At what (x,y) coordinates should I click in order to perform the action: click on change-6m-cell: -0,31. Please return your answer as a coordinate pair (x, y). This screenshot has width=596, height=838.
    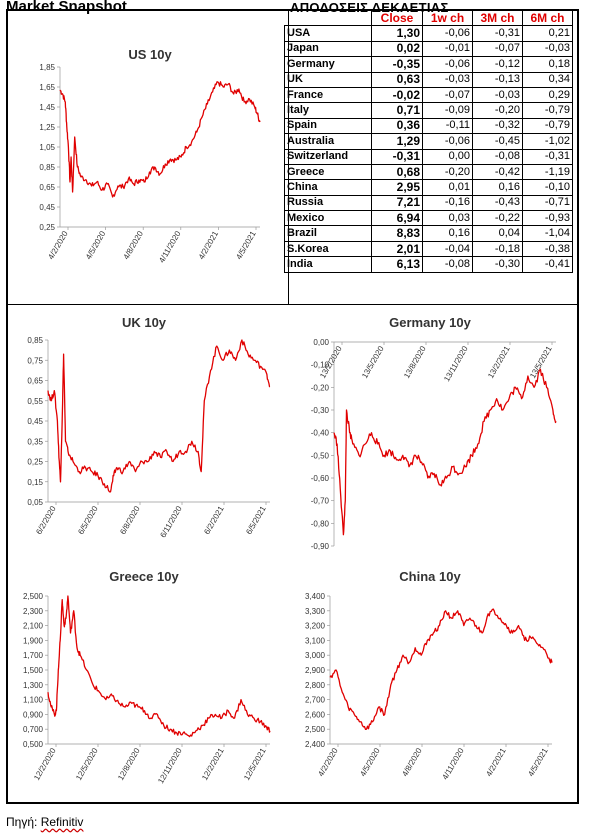
    Looking at the image, I should click on (547, 156).